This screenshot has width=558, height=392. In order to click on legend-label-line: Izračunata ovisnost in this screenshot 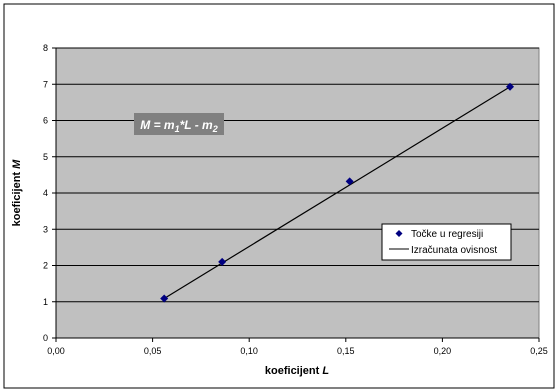, I will do `click(454, 250)`.